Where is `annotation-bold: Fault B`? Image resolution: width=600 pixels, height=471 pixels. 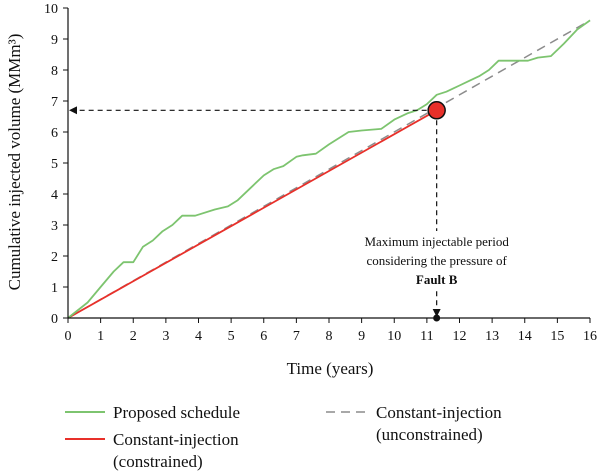
annotation-bold: Fault B is located at coordinates (437, 279).